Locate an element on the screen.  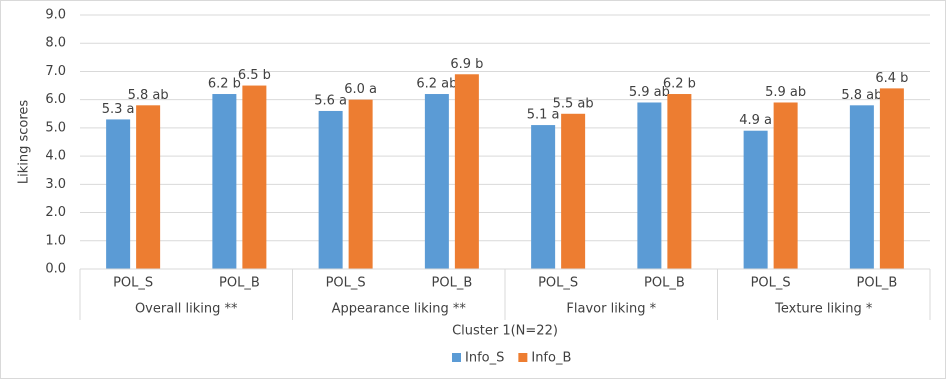
data-label: 5.5 ab is located at coordinates (573, 103).